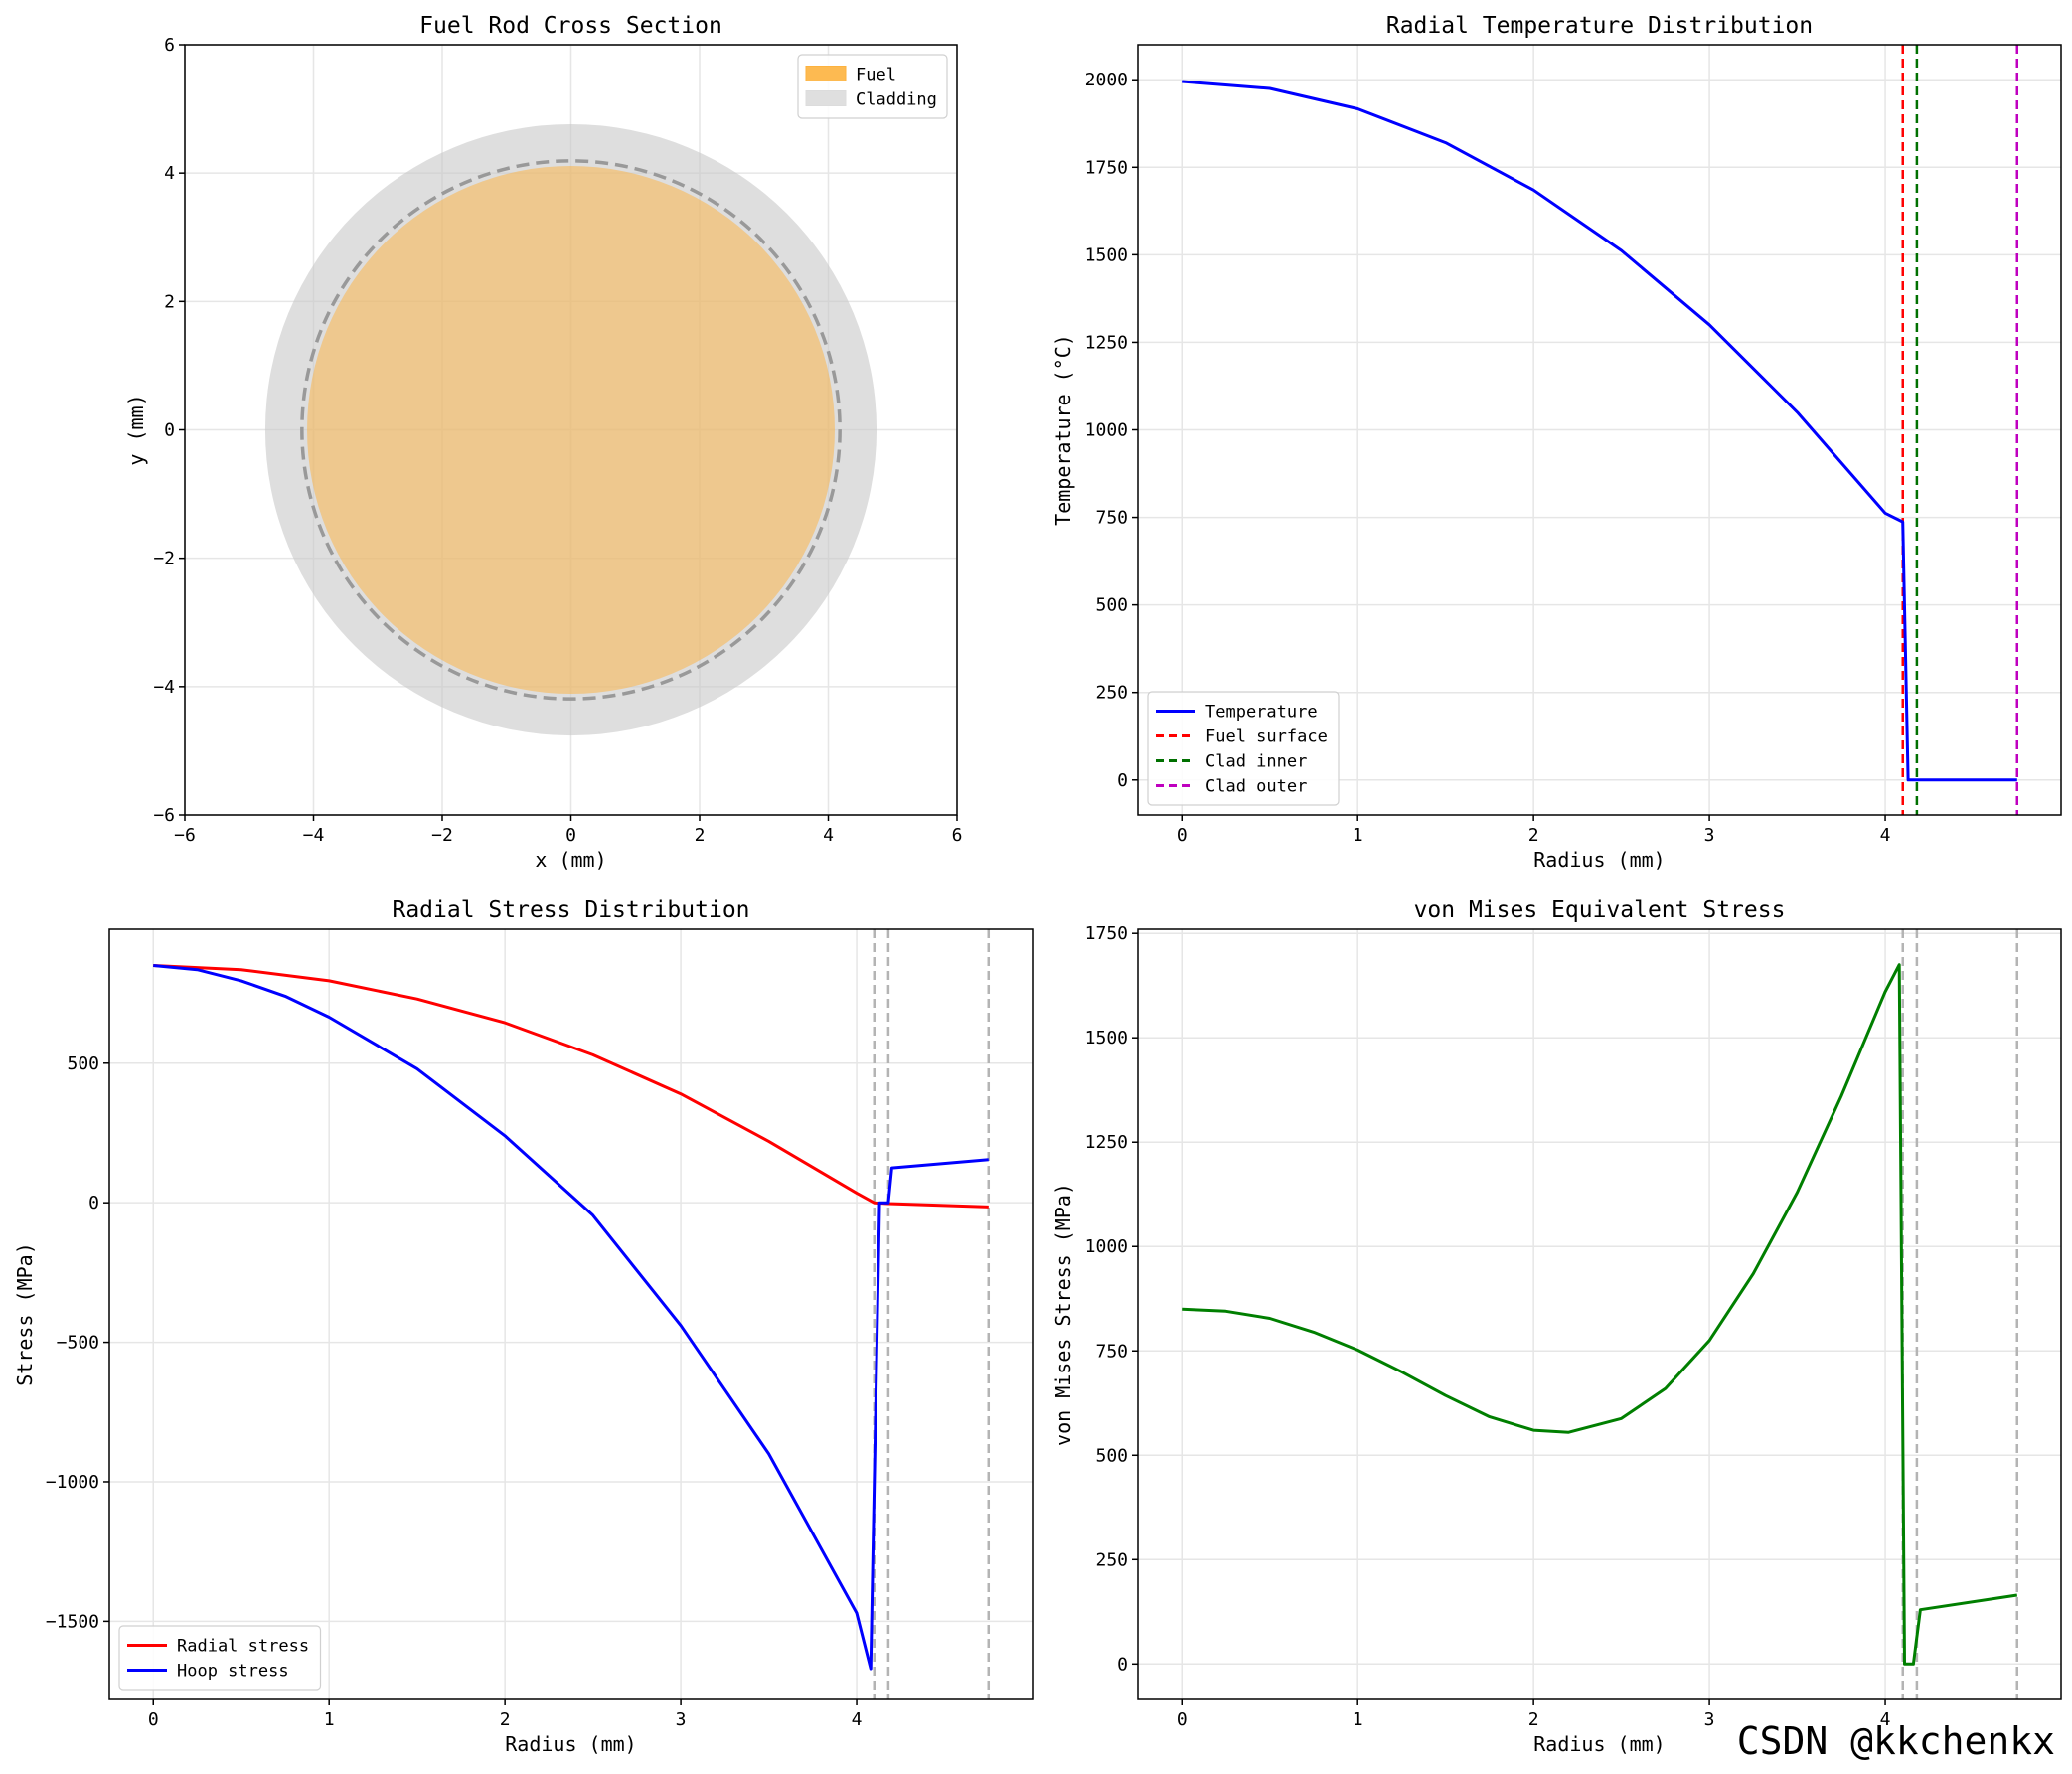 Image resolution: width=2072 pixels, height=1774 pixels. Describe the element at coordinates (164, 816) in the screenshot. I see `y-tick-label: −6` at that location.